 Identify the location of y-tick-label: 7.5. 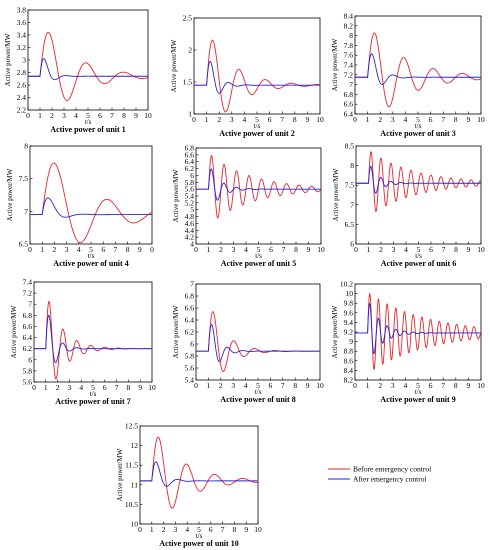
(350, 185).